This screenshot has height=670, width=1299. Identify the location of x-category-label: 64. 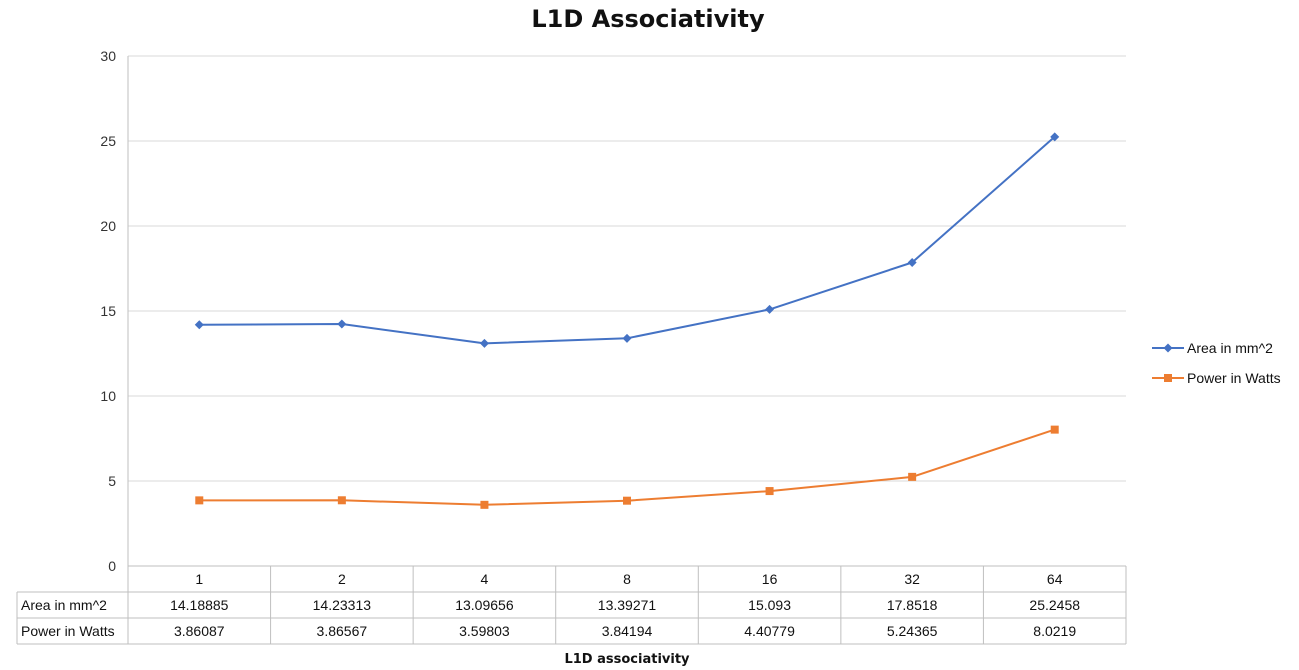
(1055, 579).